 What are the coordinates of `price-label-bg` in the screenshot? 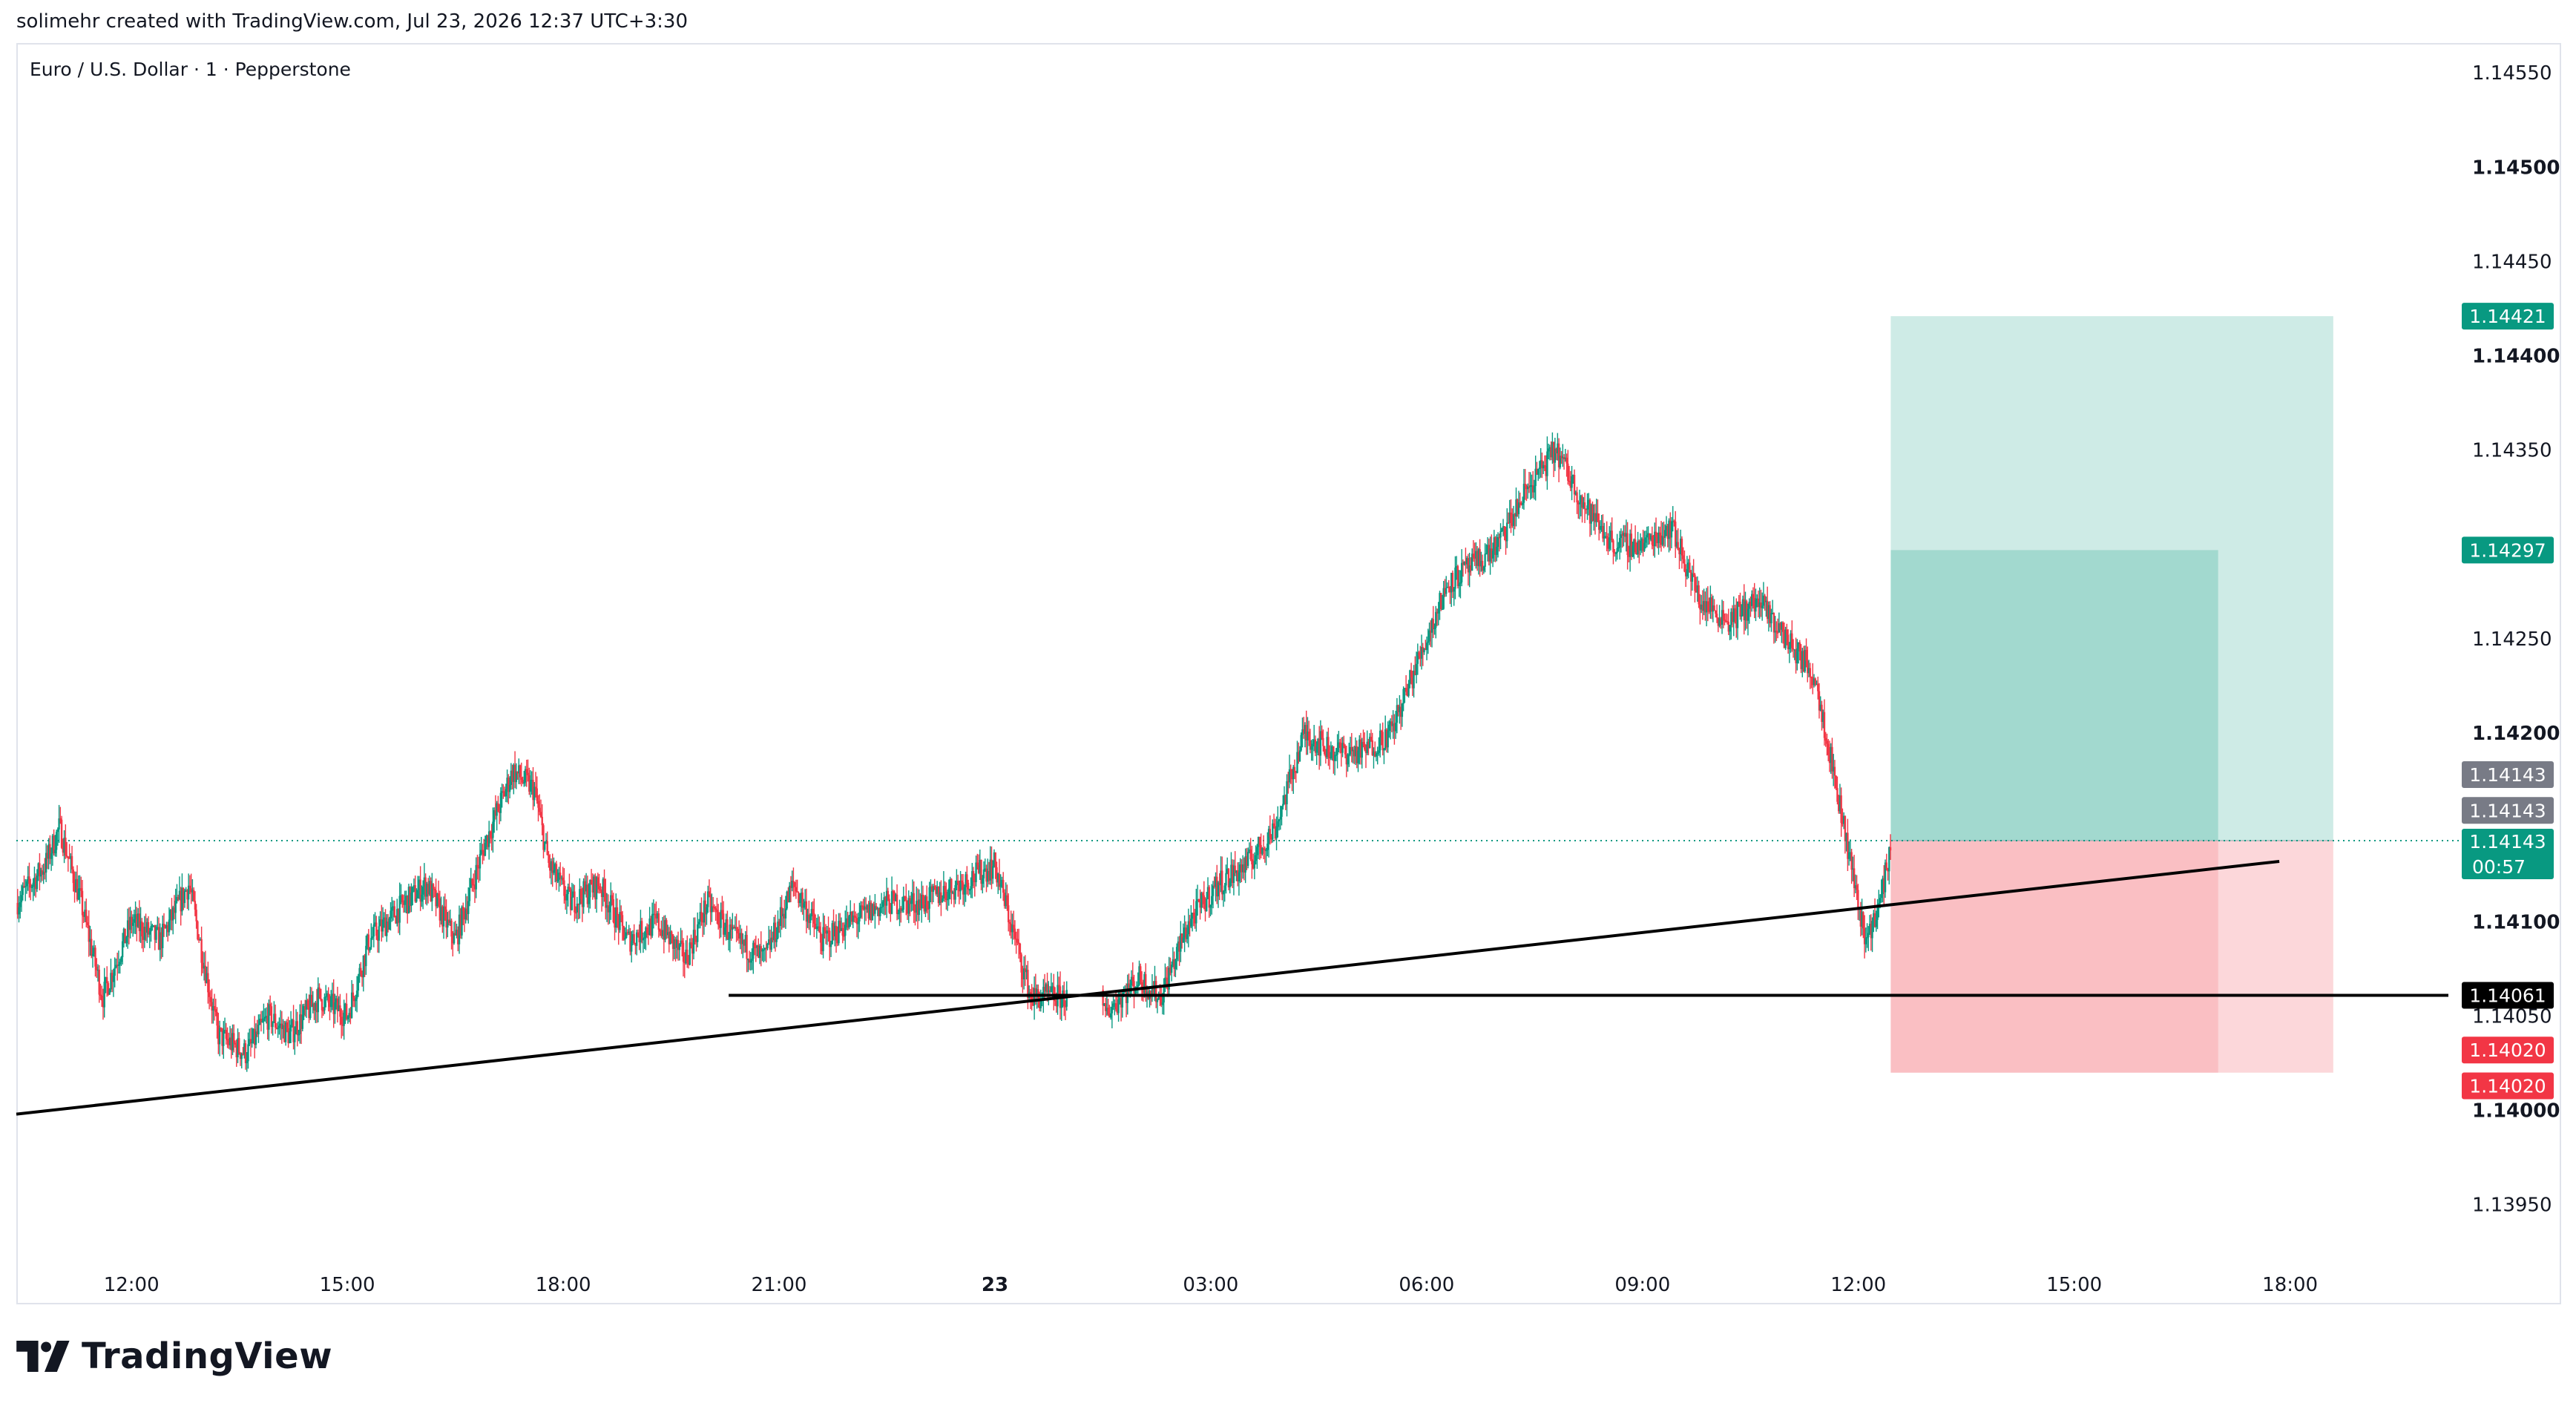 It's located at (2508, 995).